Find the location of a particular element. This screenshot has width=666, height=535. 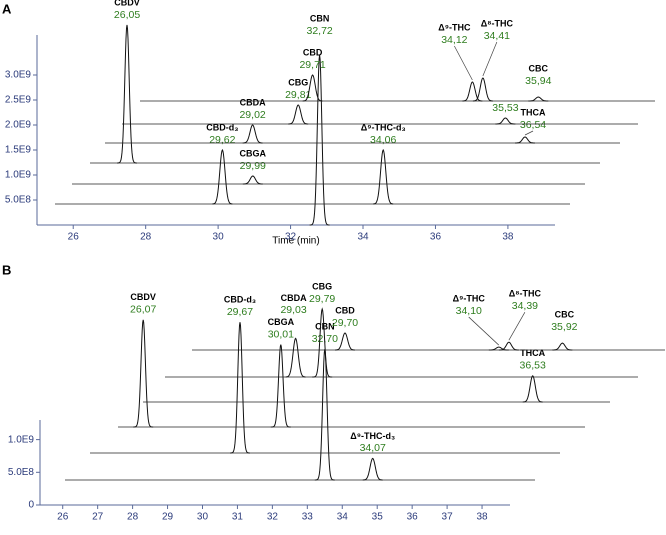

retention-time: 35,94 is located at coordinates (538, 81).